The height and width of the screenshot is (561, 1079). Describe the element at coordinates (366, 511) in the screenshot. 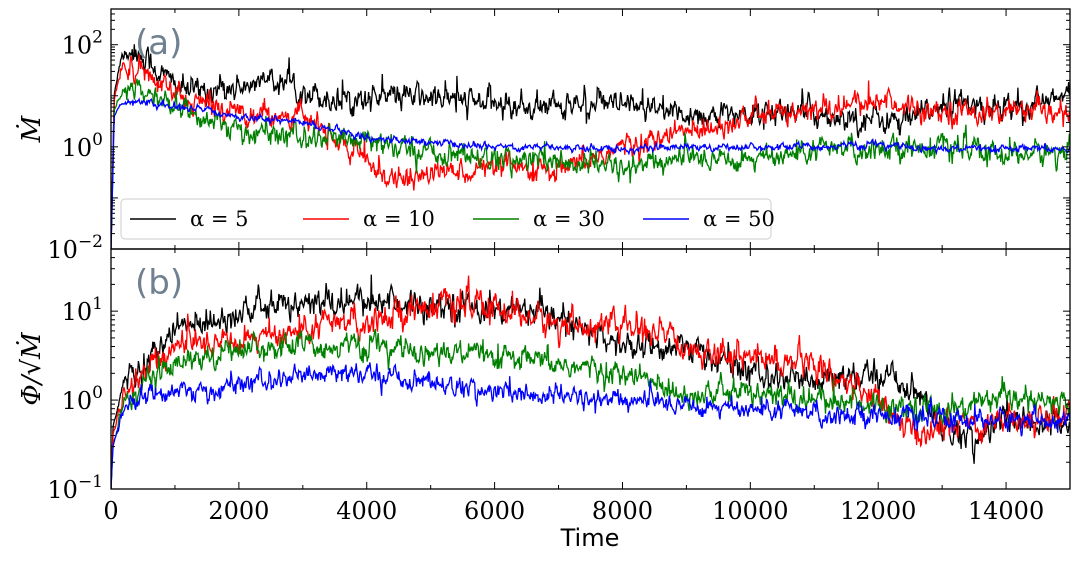

I see `x-tick-label: 4000` at that location.